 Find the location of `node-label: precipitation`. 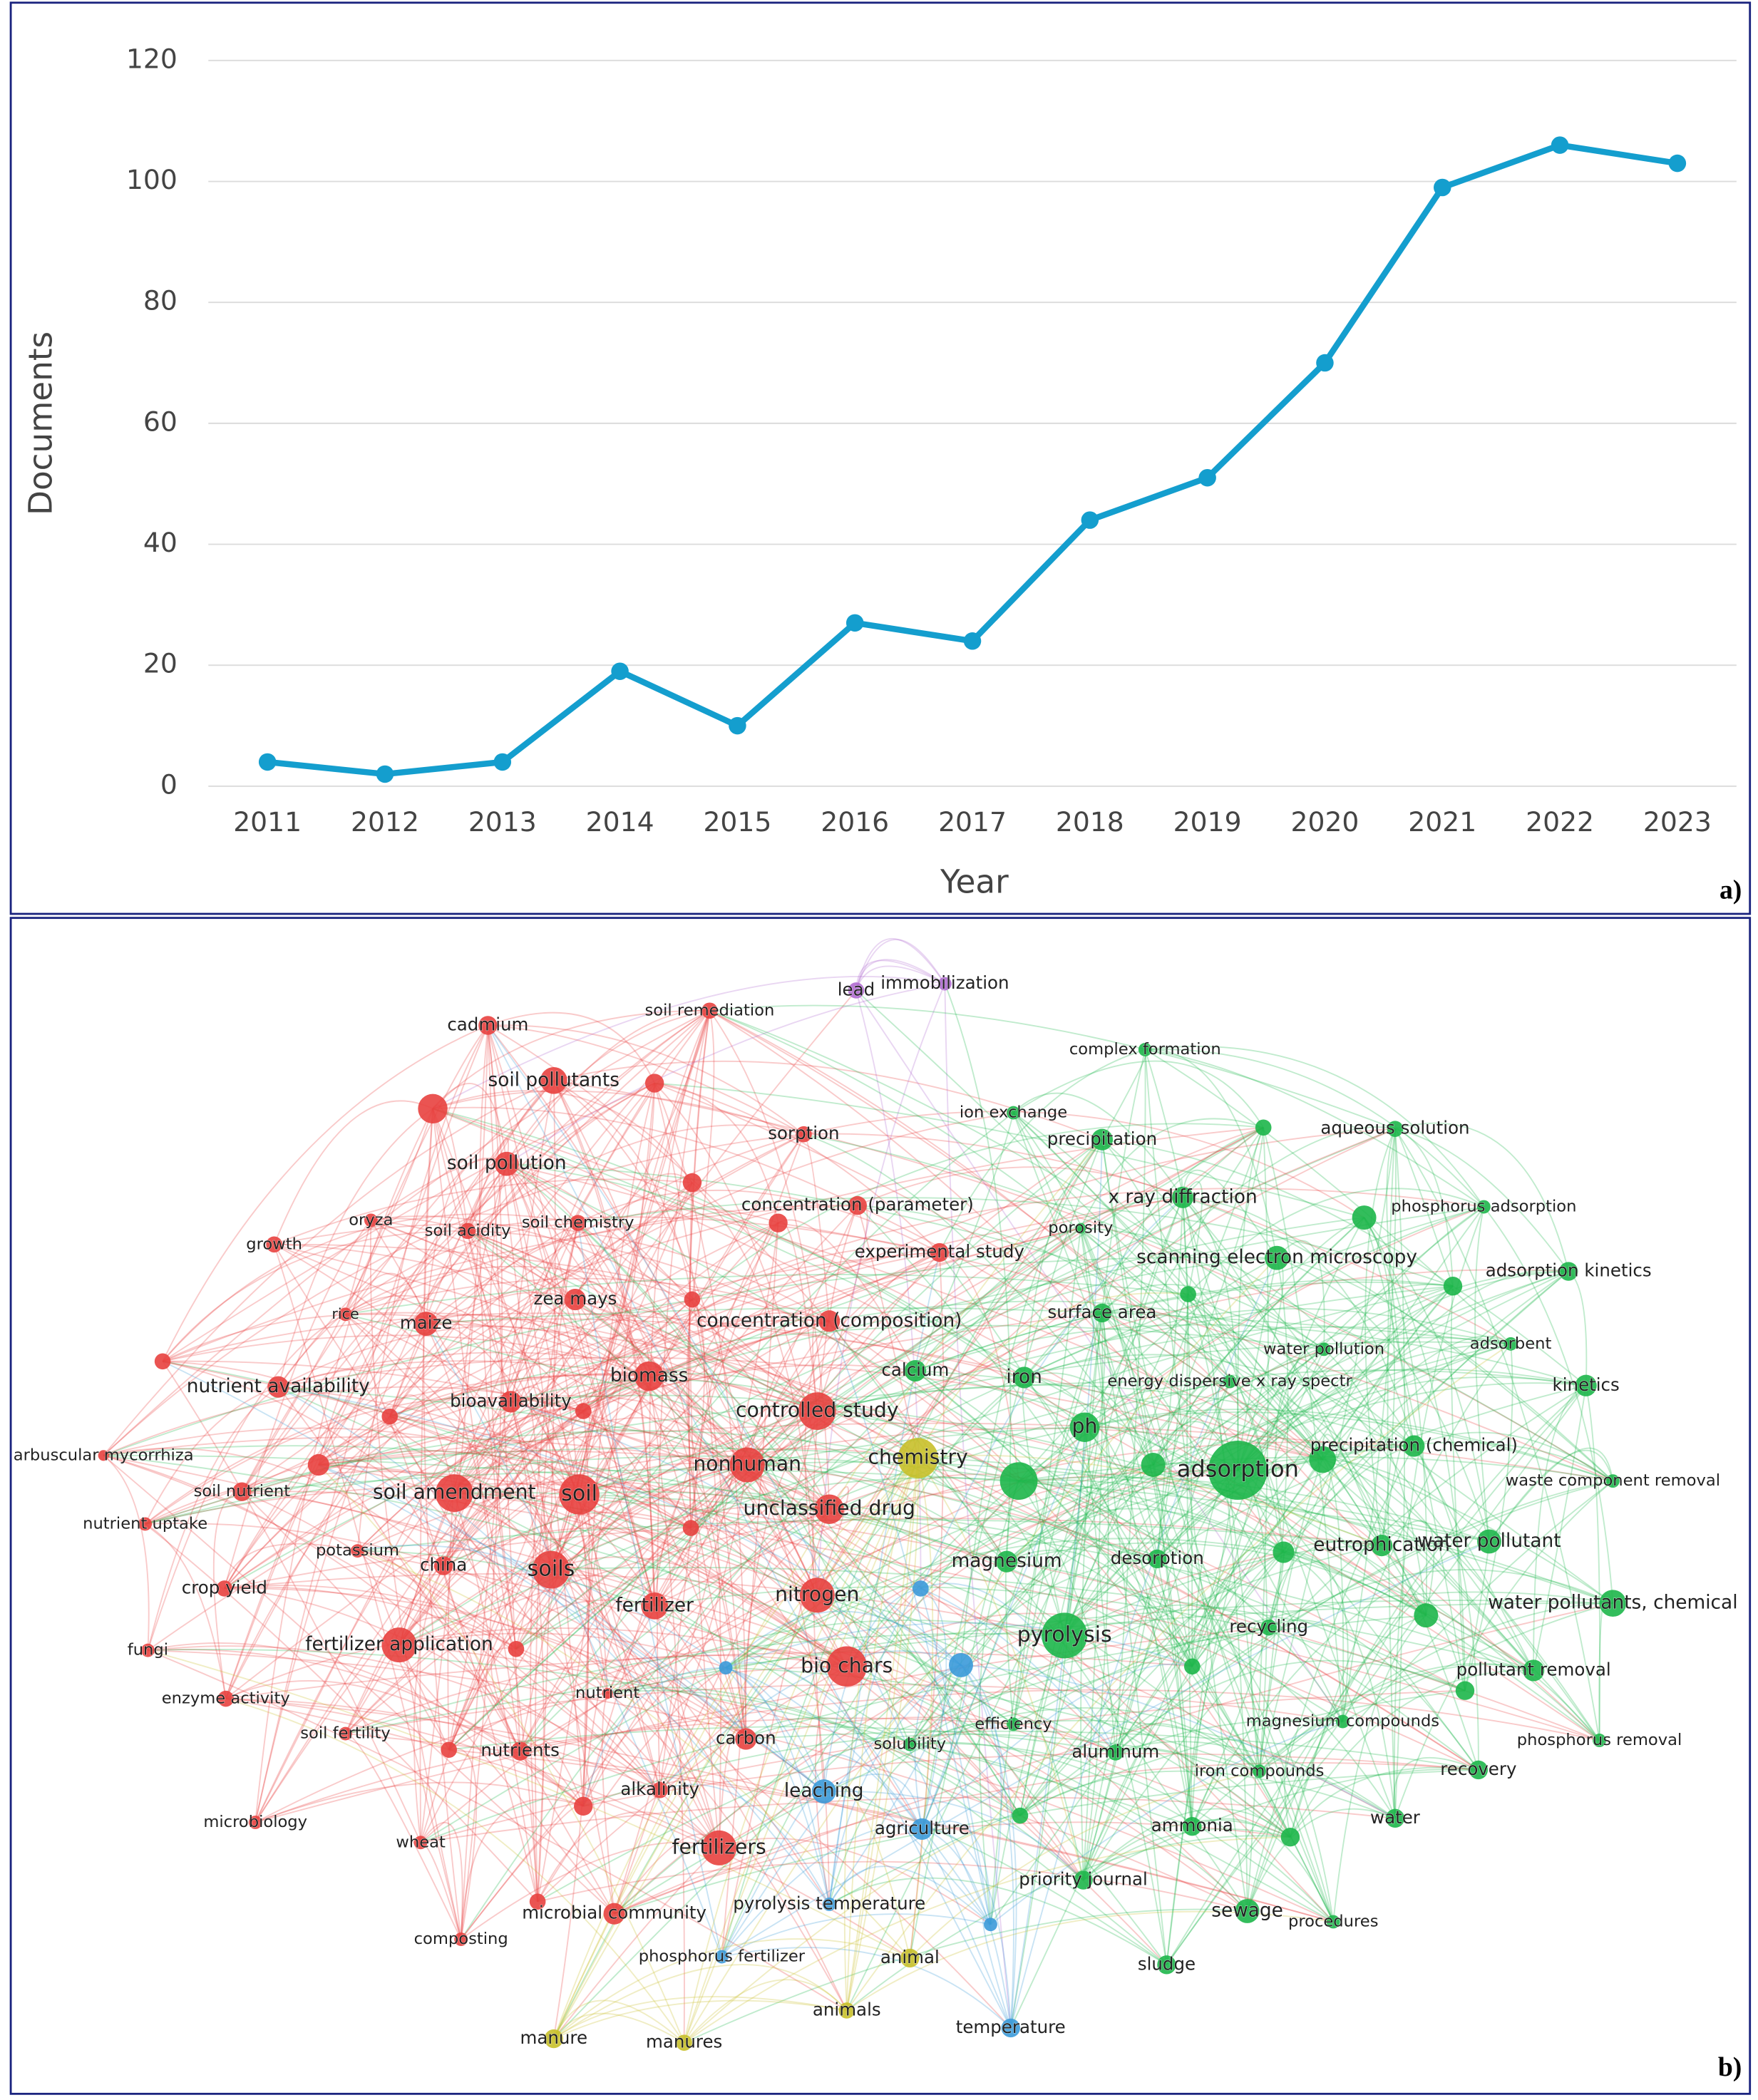

node-label: precipitation is located at coordinates (1102, 1138).